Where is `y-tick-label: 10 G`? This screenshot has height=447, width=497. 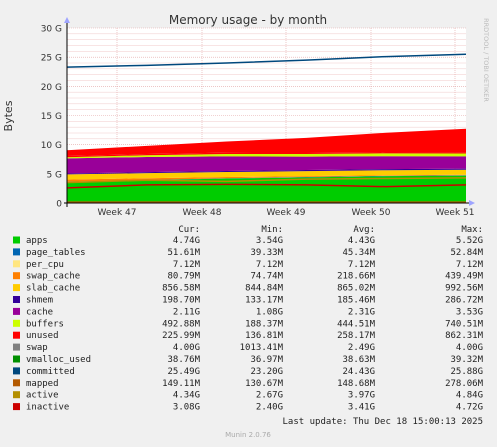
y-tick-label: 10 G is located at coordinates (51, 146).